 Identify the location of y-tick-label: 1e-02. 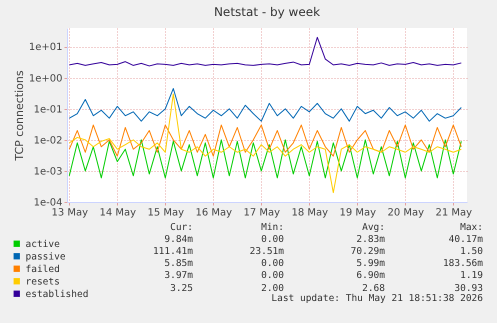
(48, 140).